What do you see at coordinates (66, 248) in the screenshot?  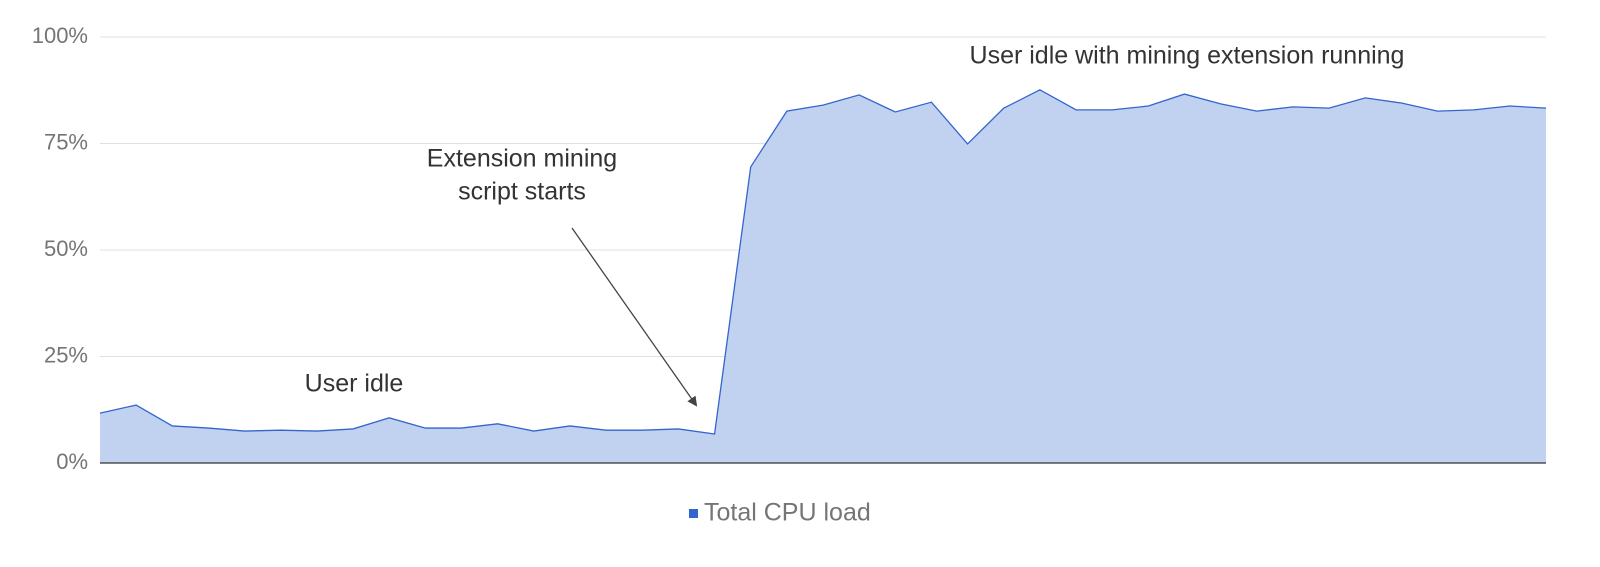 I see `y-tick-label: 50%` at bounding box center [66, 248].